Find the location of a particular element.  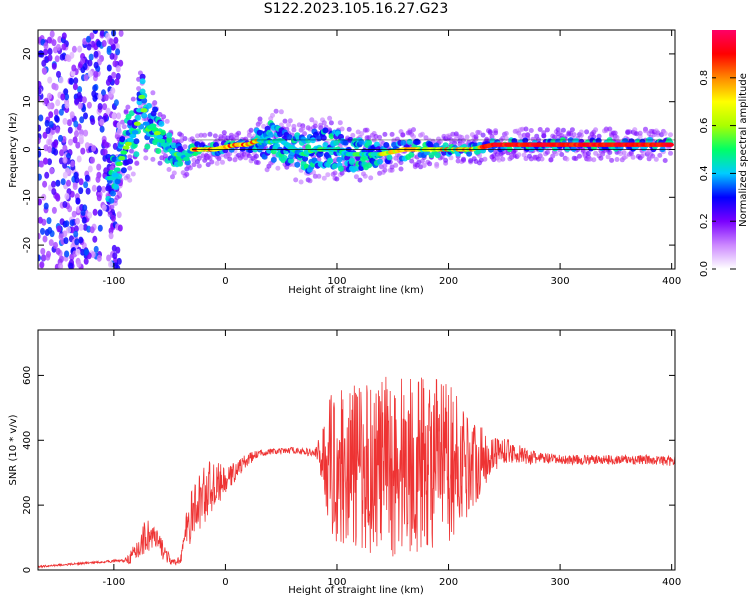

spectrogram-x-tick-label: 400 is located at coordinates (671, 281).